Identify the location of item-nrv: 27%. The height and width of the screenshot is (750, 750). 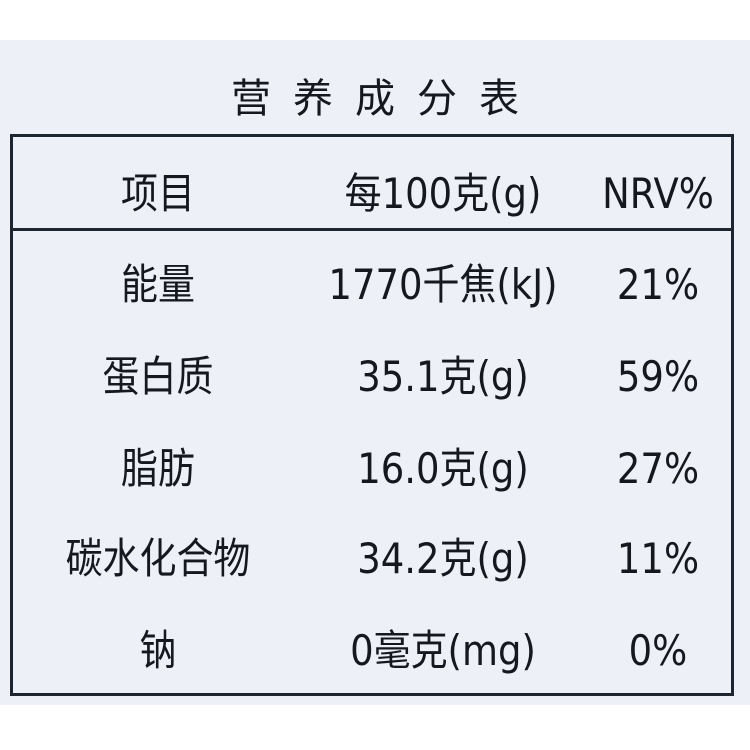
(658, 468).